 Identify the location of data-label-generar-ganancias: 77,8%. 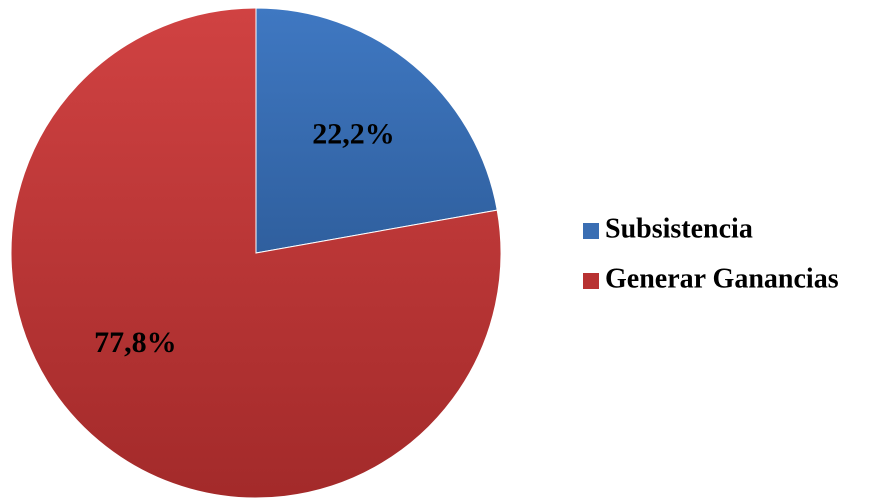
(135, 342).